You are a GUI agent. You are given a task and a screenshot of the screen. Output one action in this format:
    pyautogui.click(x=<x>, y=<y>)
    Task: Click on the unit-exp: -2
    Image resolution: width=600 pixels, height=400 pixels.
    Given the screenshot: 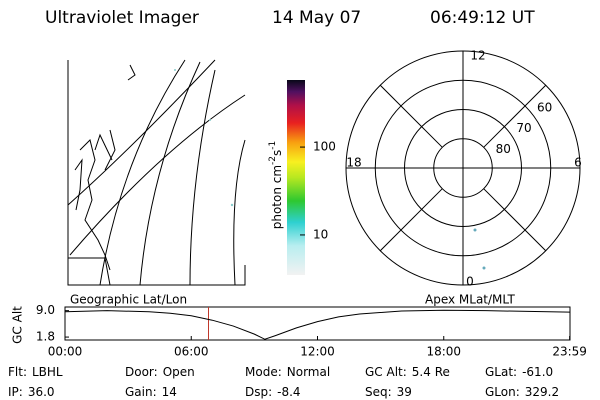 What is the action you would take?
    pyautogui.click(x=273, y=160)
    